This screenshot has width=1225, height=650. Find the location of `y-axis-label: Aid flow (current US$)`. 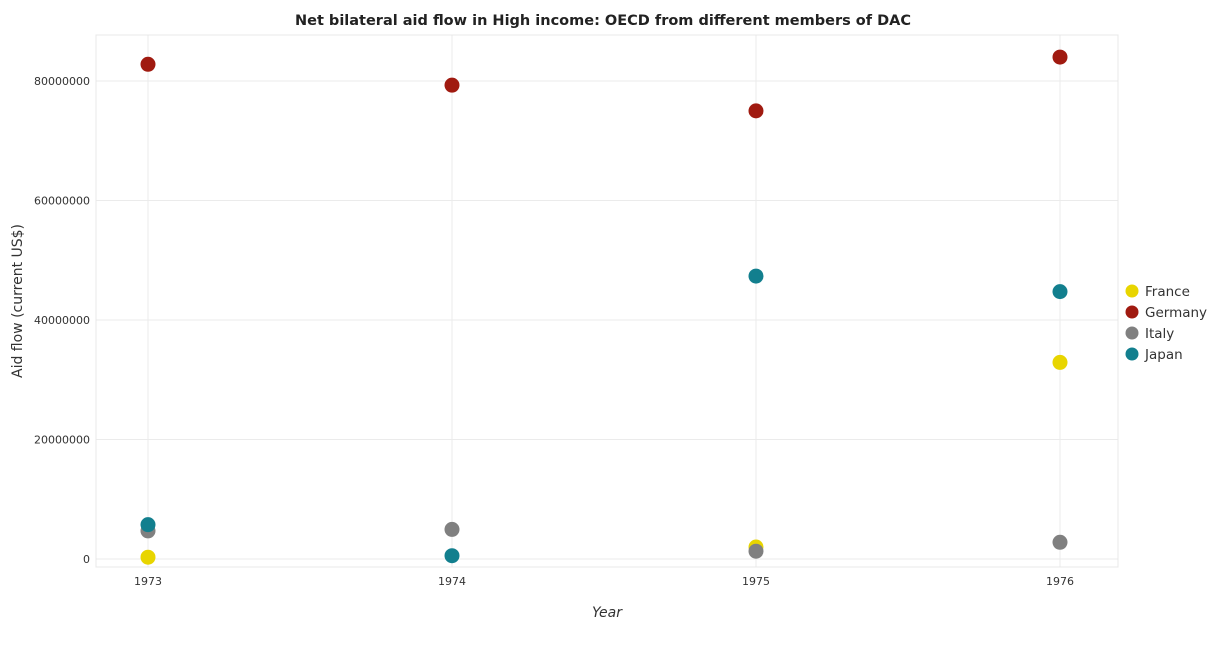

y-axis-label: Aid flow (current US$) is located at coordinates (18, 301).